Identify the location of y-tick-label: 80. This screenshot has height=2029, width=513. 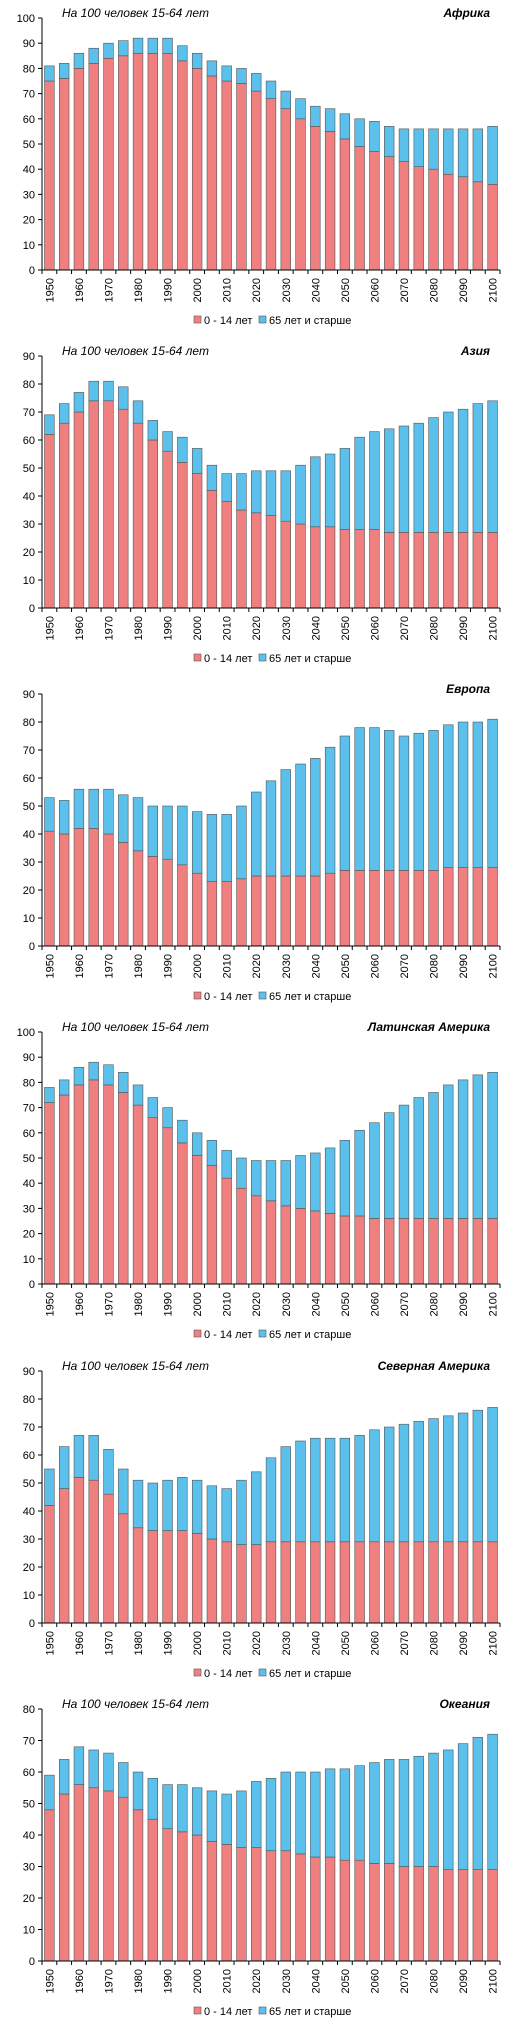
(29, 723).